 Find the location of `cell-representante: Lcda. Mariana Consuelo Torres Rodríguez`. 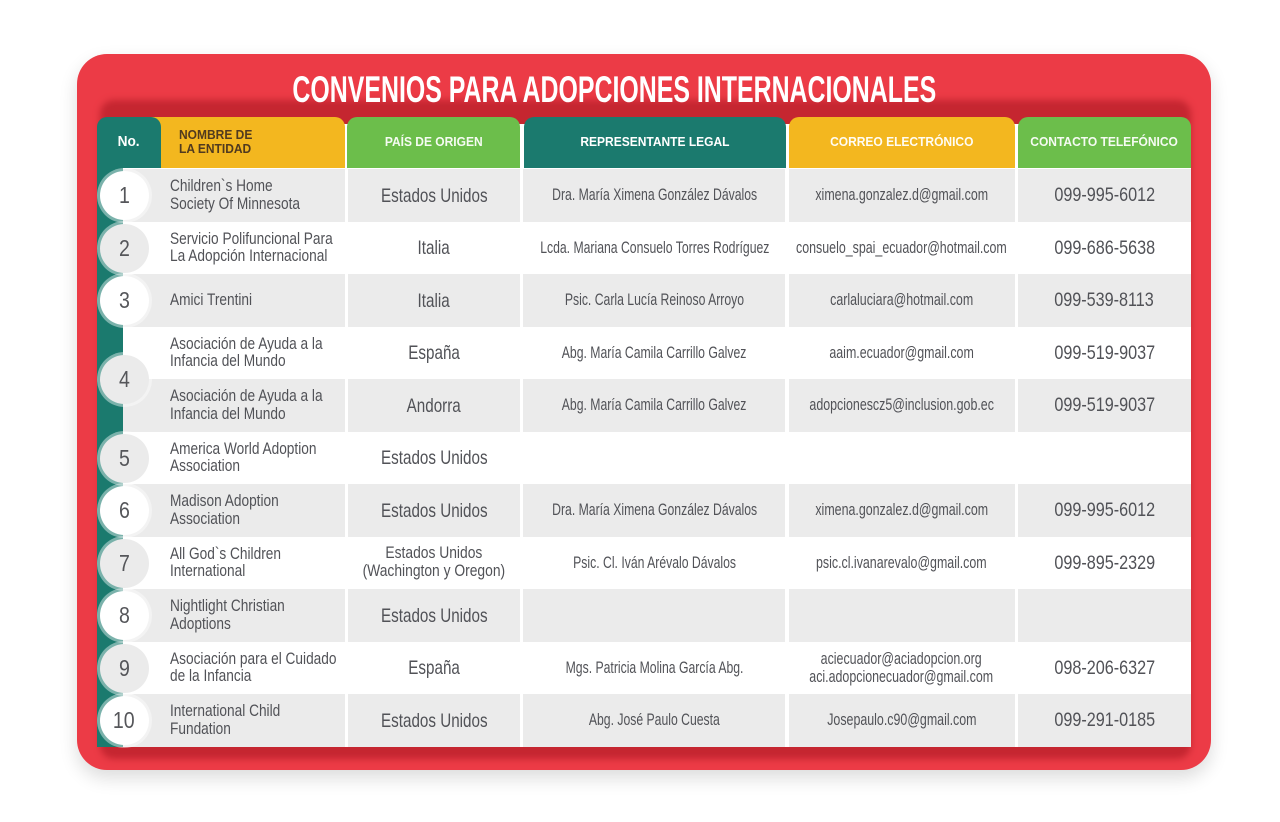

cell-representante: Lcda. Mariana Consuelo Torres Rodríguez is located at coordinates (654, 248).